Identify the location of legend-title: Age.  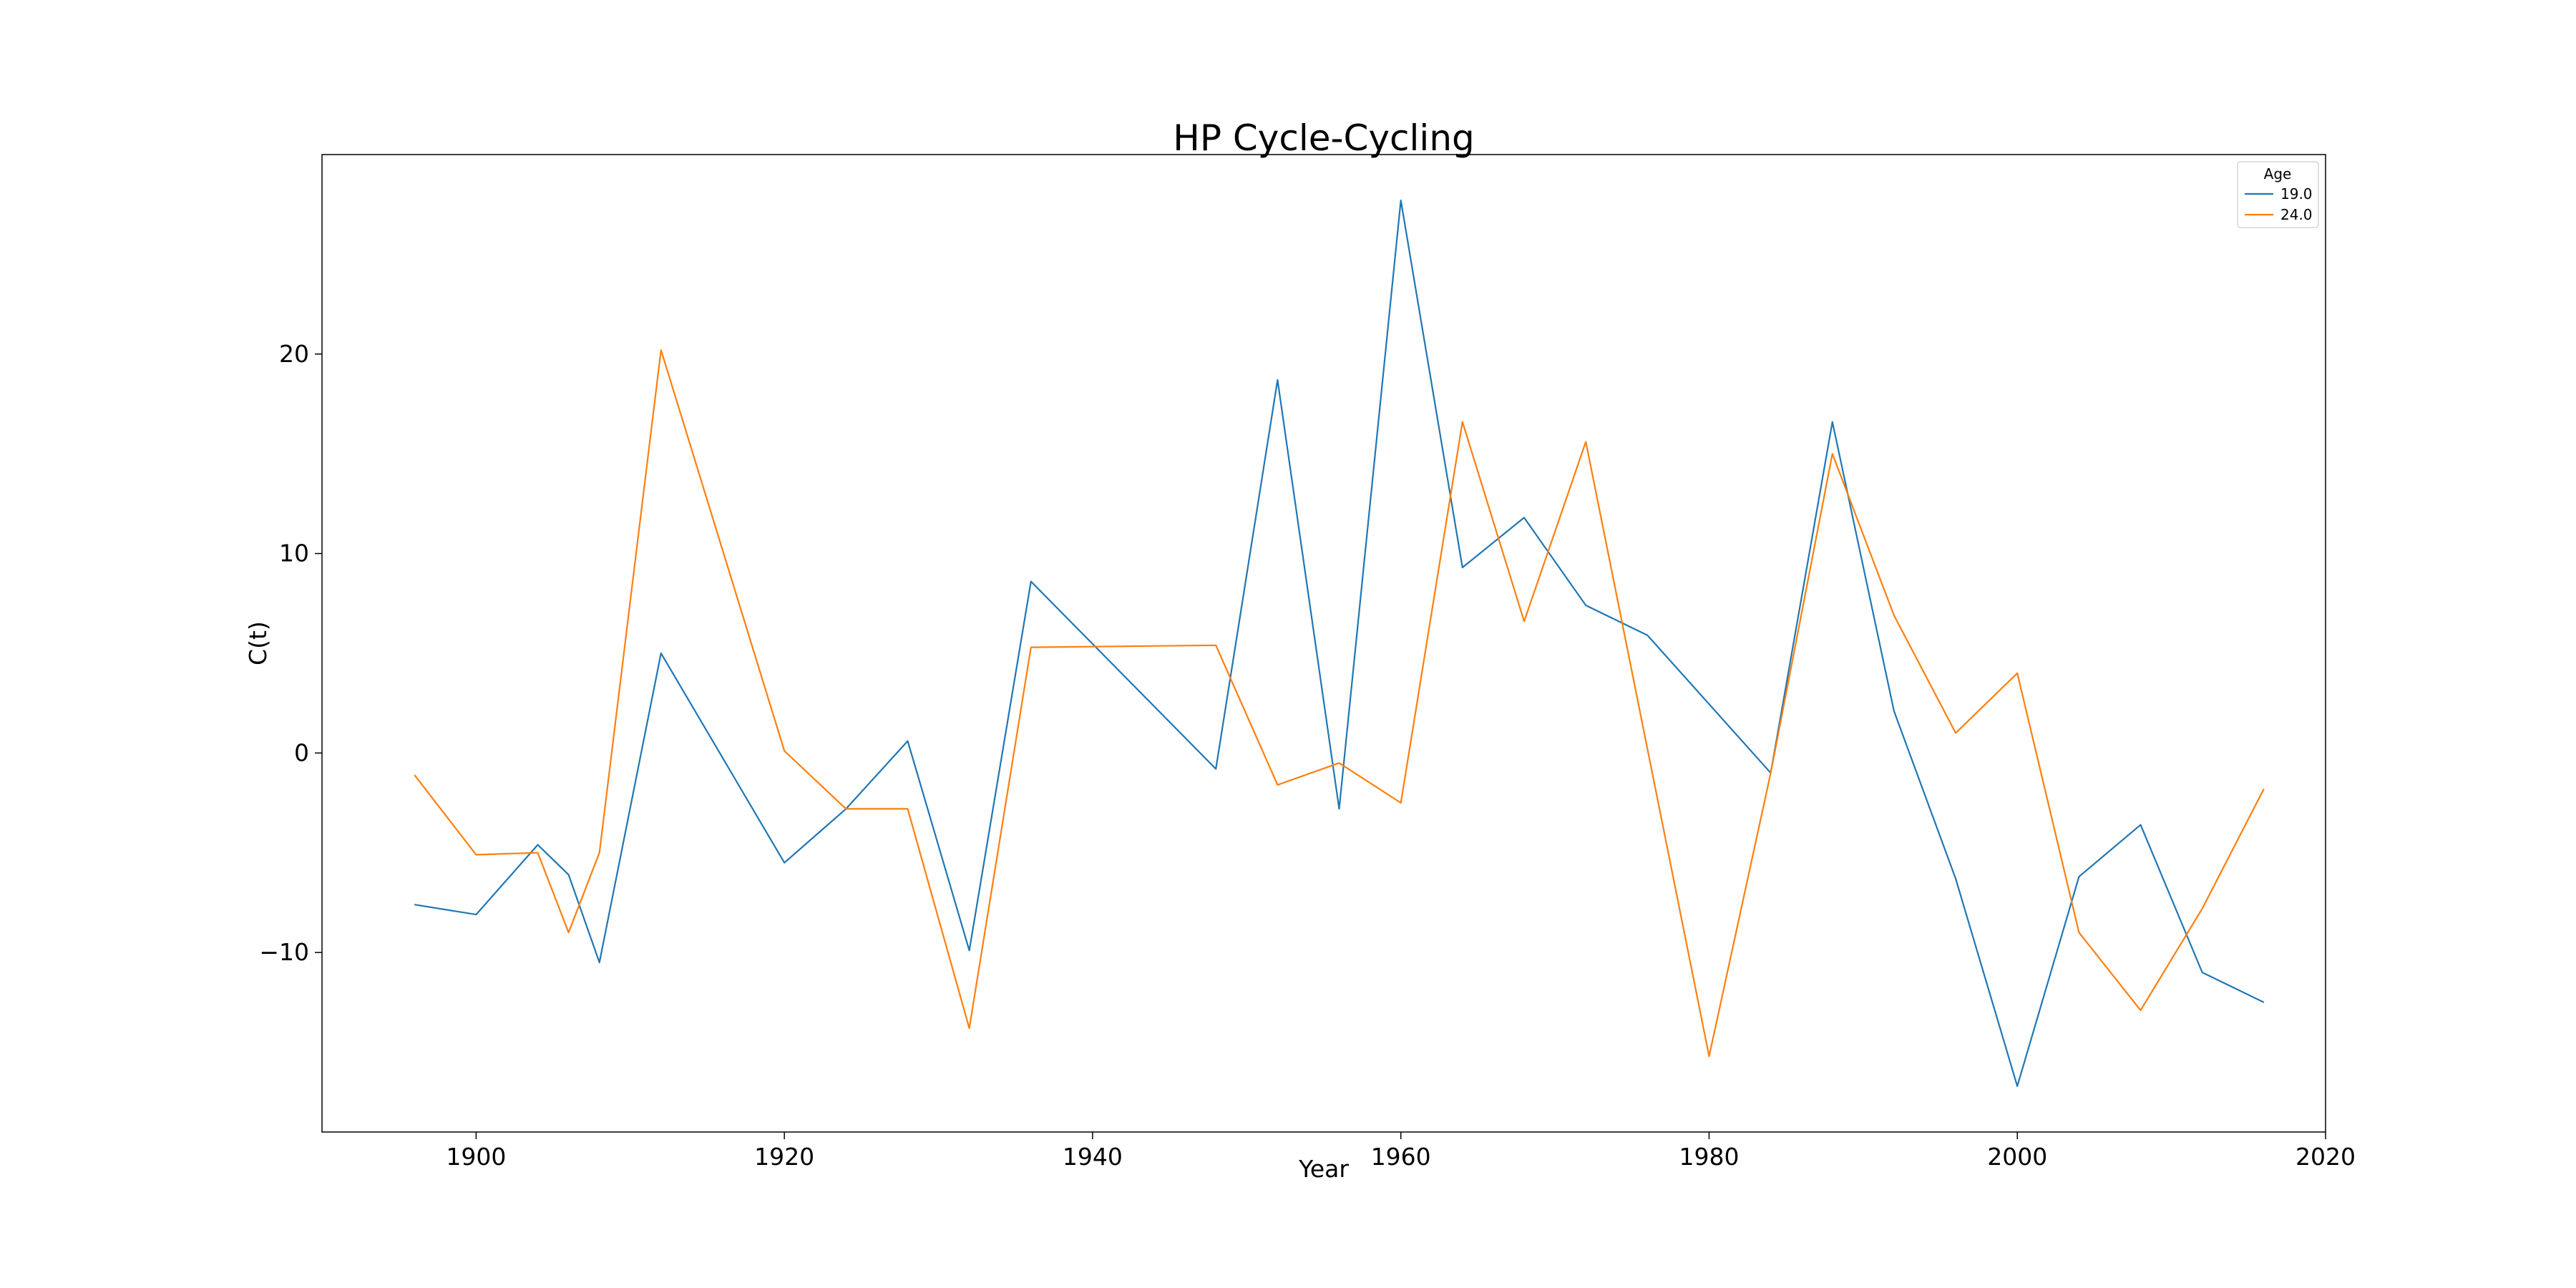
(2278, 173).